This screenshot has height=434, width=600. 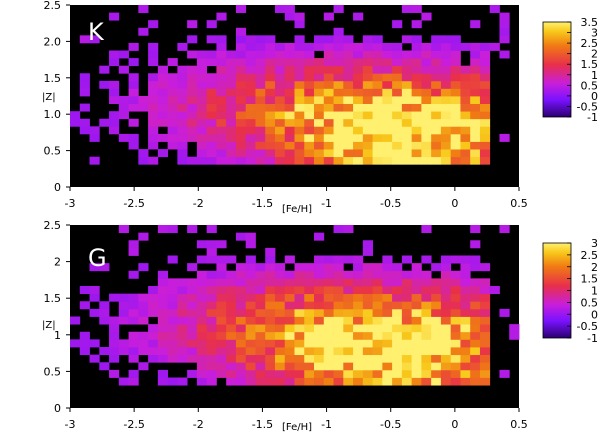 What do you see at coordinates (96, 32) in the screenshot?
I see `panel-label-k: K` at bounding box center [96, 32].